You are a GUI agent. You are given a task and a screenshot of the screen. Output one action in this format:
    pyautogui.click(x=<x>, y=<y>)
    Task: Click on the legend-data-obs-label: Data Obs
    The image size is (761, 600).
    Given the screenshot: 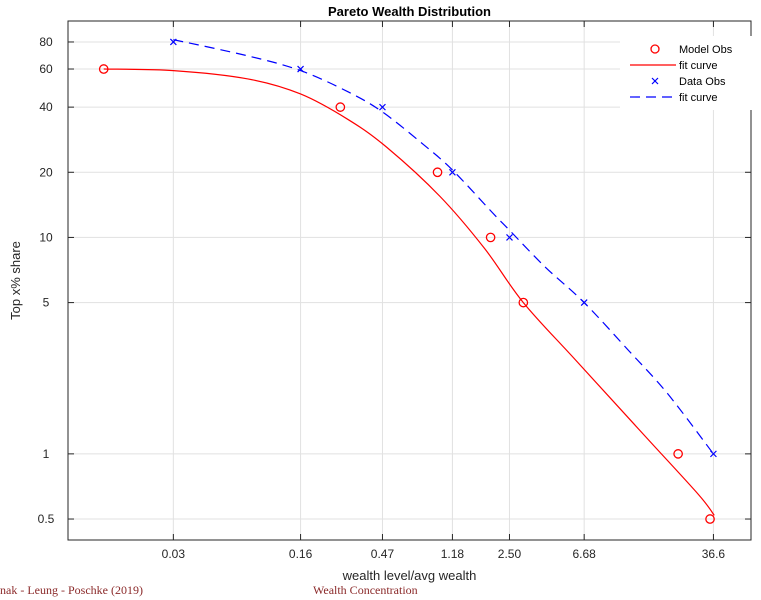 What is the action you would take?
    pyautogui.click(x=702, y=82)
    